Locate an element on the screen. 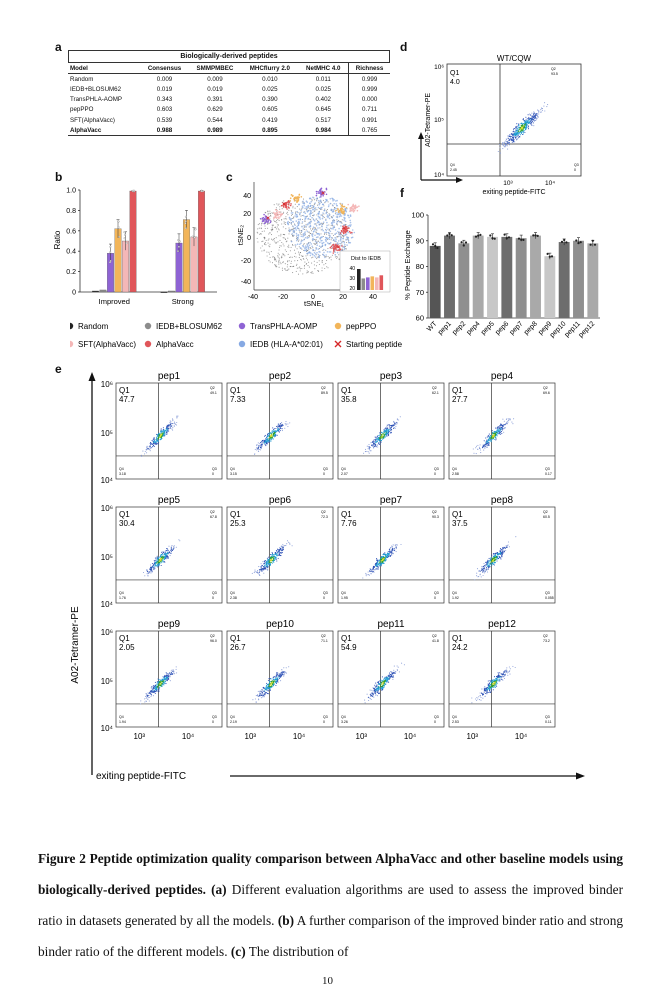 This screenshot has width=655, height=1000. bar is located at coordinates (535, 276).